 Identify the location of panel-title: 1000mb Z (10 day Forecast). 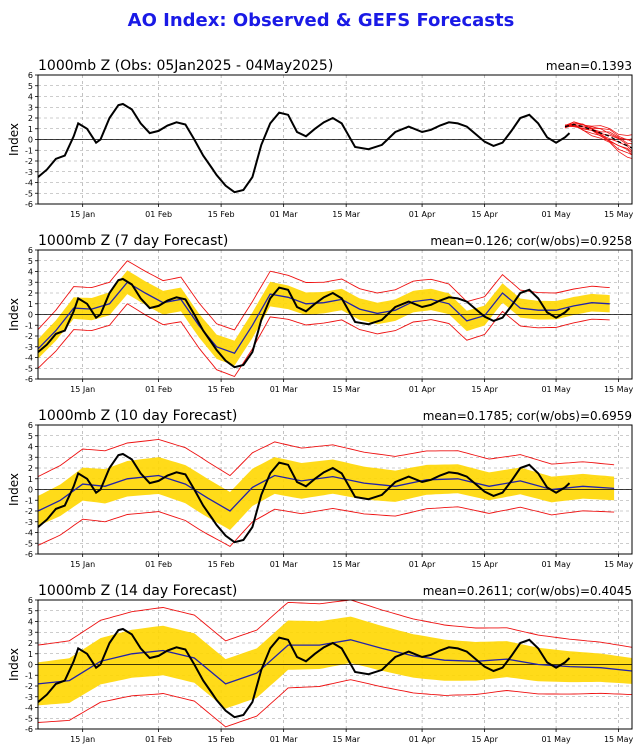
(137, 416).